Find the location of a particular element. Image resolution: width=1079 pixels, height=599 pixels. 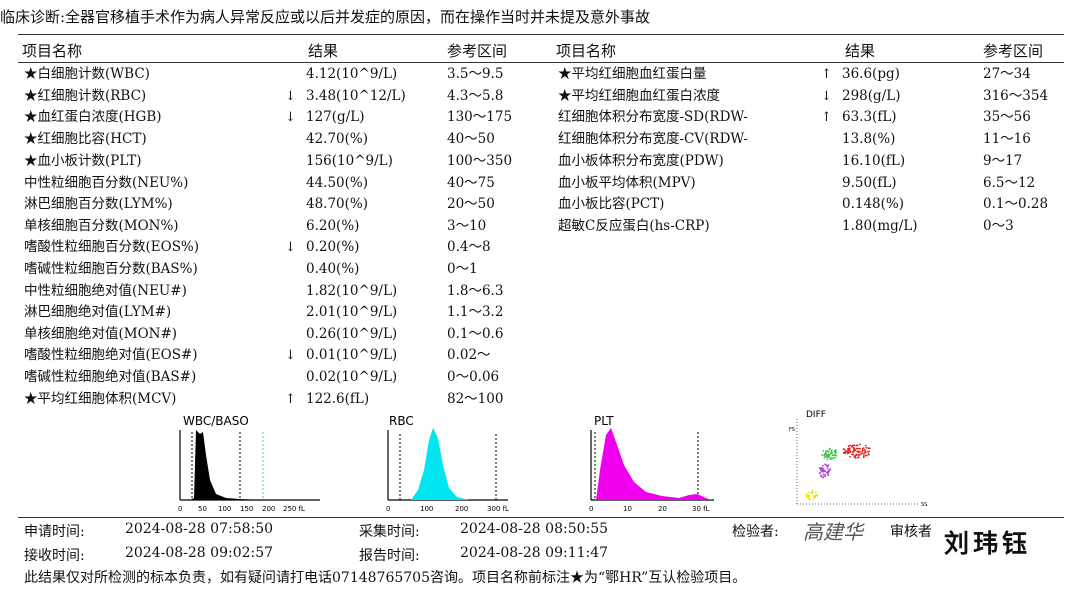

reference-range: 0～0.06 is located at coordinates (473, 377).